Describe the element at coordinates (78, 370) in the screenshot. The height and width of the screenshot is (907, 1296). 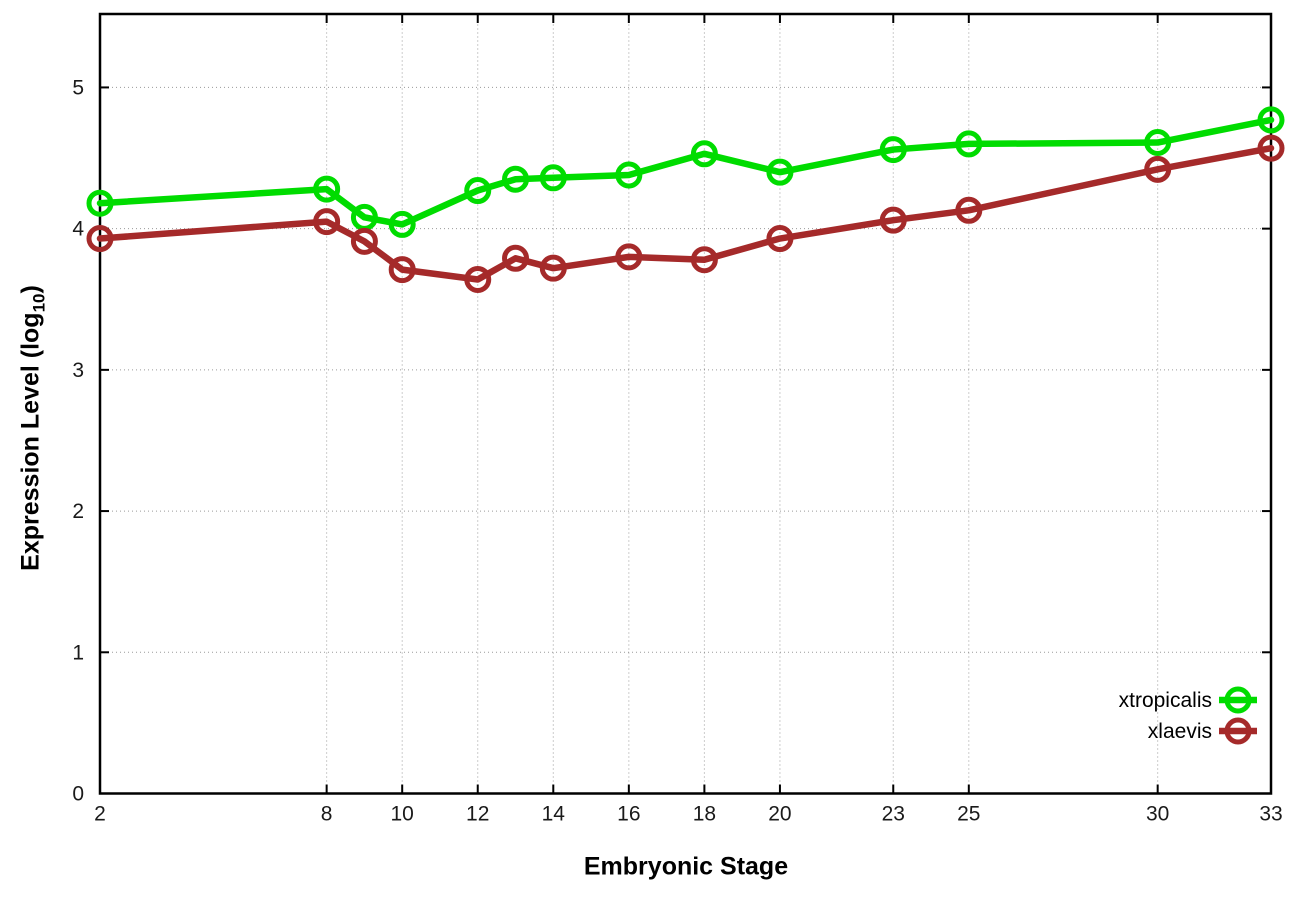
I see `y-tick-label: 3` at that location.